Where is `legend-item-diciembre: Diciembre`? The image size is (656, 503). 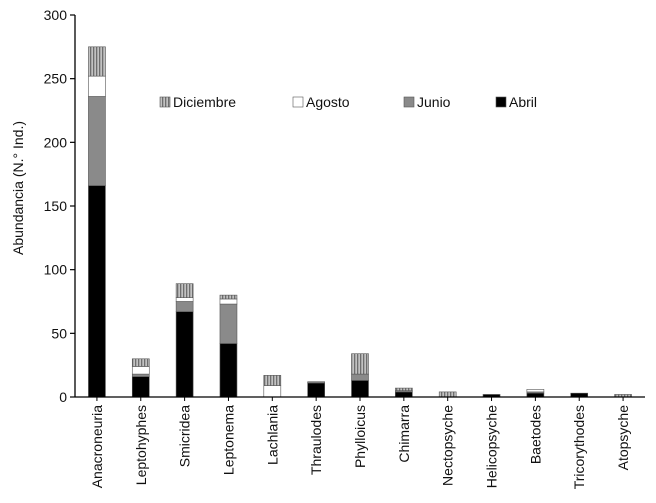
legend-item-diciembre: Diciembre is located at coordinates (197, 102).